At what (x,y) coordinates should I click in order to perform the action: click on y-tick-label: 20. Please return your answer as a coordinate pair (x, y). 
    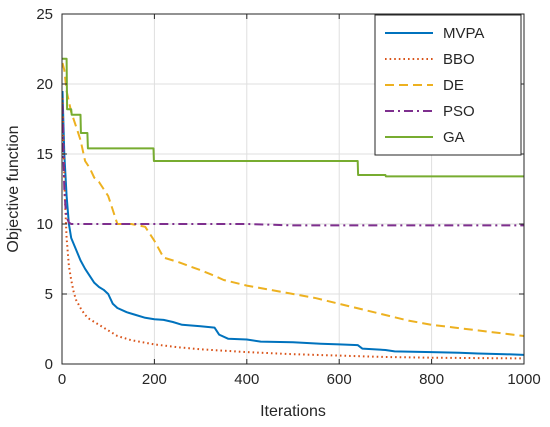
    Looking at the image, I should click on (44, 84).